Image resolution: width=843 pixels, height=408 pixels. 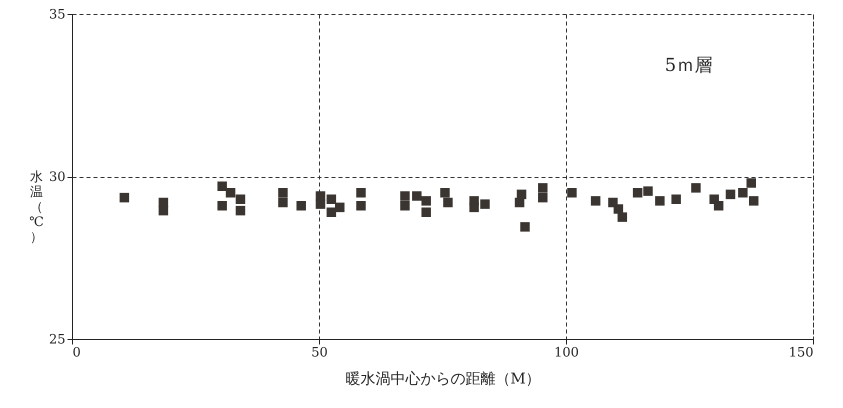 I want to click on annotation: 5ｍ層, so click(x=688, y=65).